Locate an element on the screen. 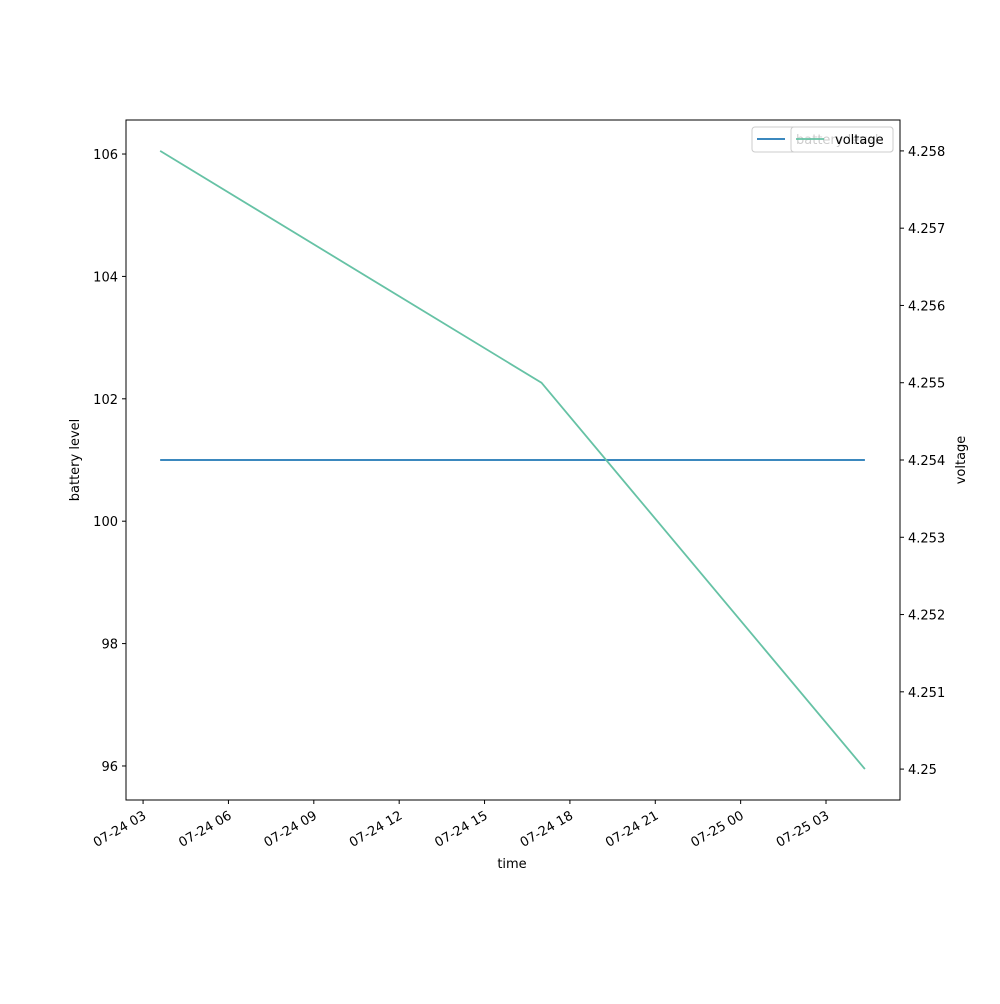 The image size is (1000, 1004). y-tick-label: 98 is located at coordinates (109, 645).